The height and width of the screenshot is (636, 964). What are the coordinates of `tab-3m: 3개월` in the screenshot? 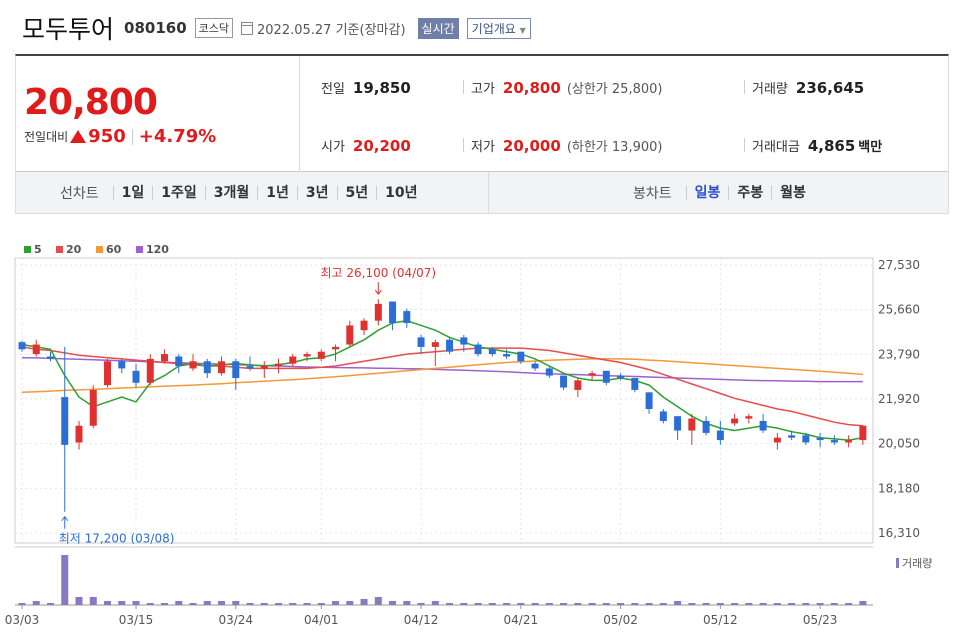 It's located at (231, 193).